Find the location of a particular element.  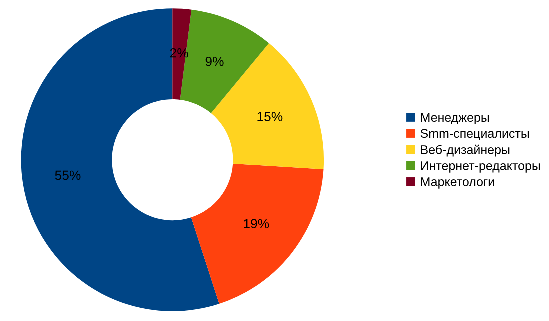

data-label: 19% is located at coordinates (257, 224).